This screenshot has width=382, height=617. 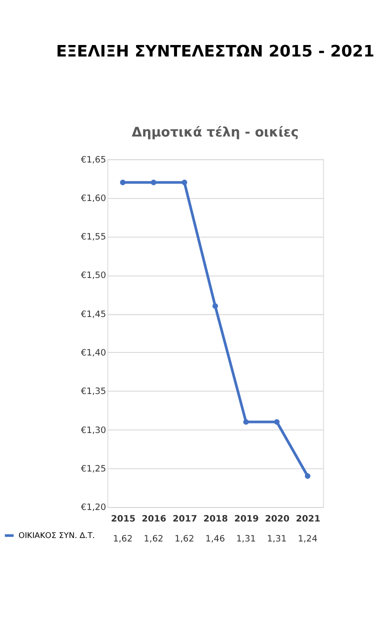 What do you see at coordinates (308, 519) in the screenshot?
I see `x-tick-label: 2021` at bounding box center [308, 519].